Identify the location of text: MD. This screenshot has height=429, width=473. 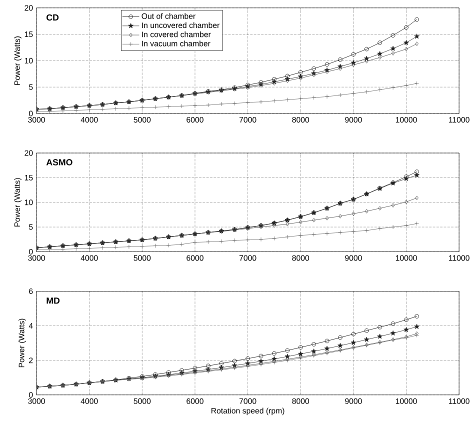
(53, 300).